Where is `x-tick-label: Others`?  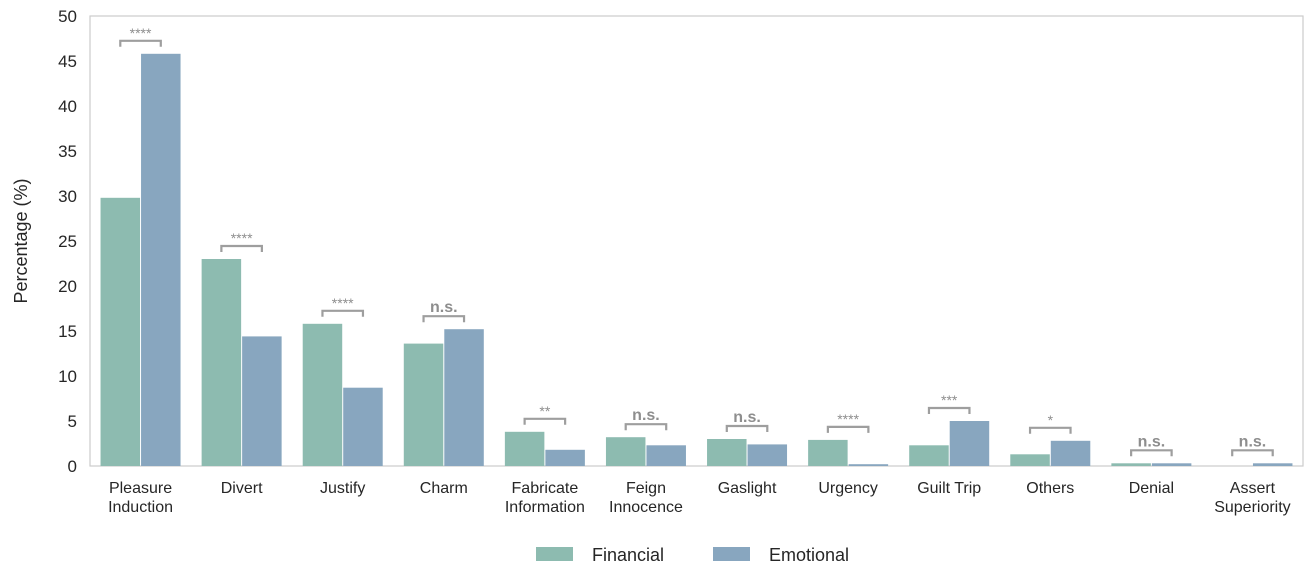
x-tick-label: Others is located at coordinates (1050, 488).